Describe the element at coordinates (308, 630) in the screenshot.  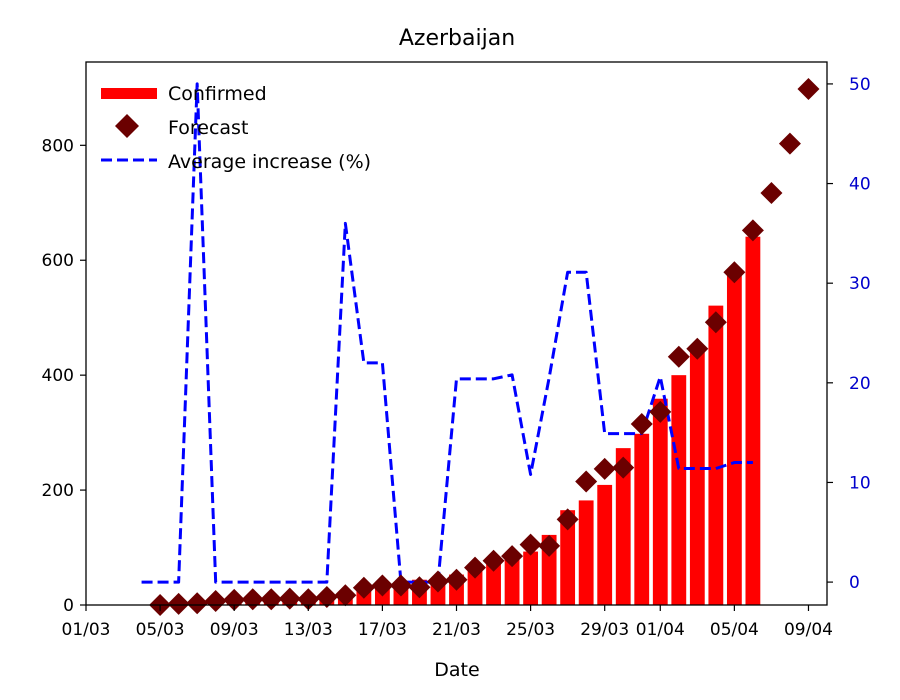
I see `x-tick-label: 13/03` at that location.